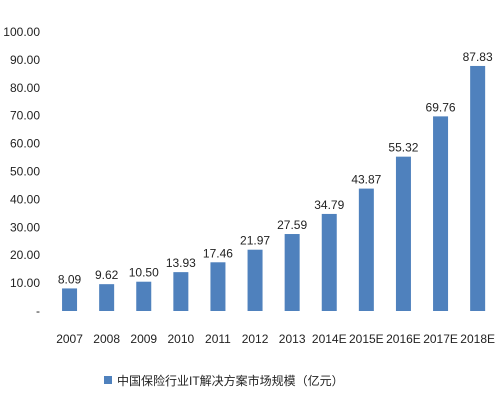  I want to click on data-label: 17.46, so click(218, 253).